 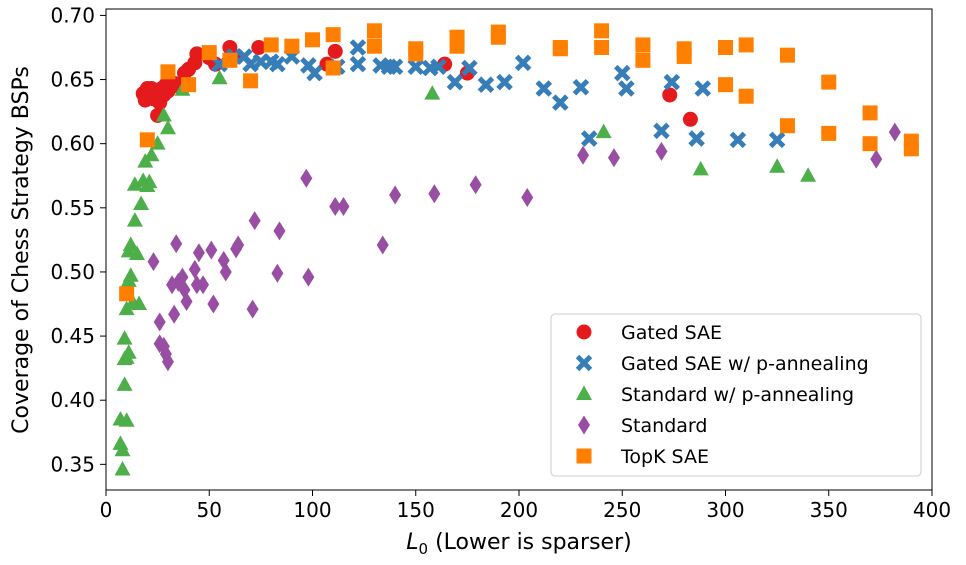 What do you see at coordinates (829, 510) in the screenshot?
I see `x-tick-label: 350` at bounding box center [829, 510].